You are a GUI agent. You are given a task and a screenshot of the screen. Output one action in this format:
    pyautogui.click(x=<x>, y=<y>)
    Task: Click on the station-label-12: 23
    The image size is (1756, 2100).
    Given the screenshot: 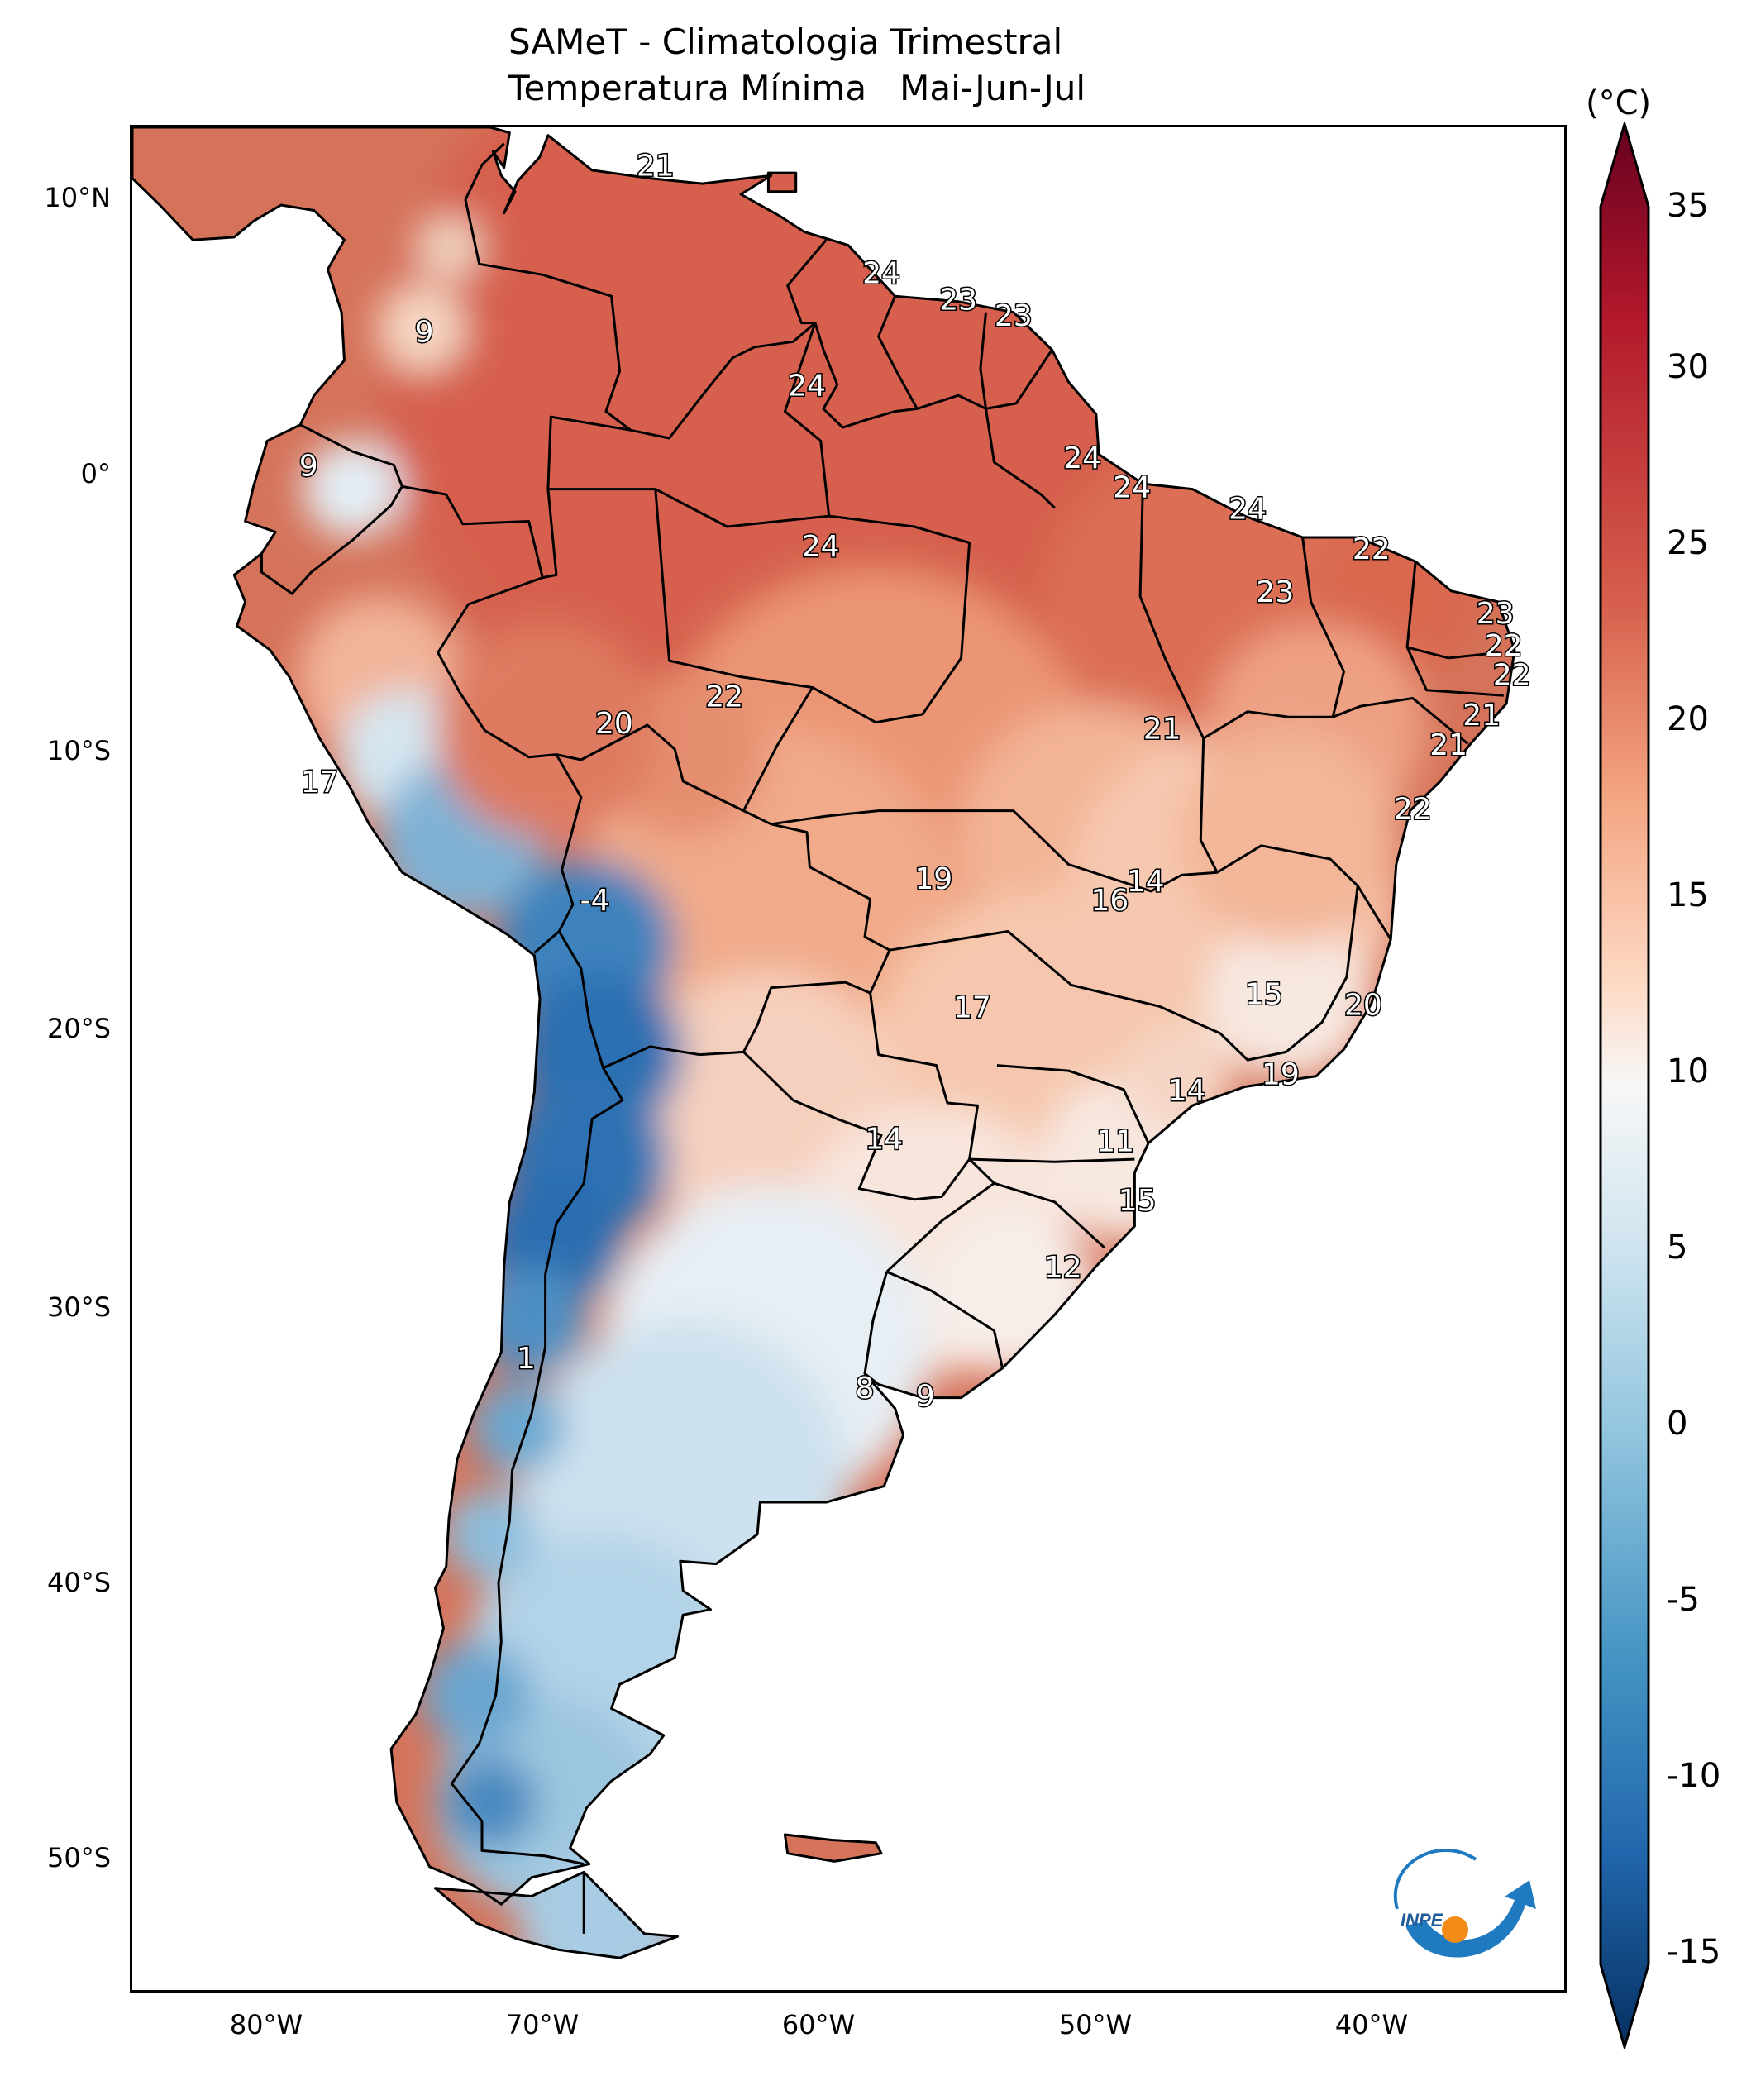 What is the action you would take?
    pyautogui.click(x=1275, y=592)
    